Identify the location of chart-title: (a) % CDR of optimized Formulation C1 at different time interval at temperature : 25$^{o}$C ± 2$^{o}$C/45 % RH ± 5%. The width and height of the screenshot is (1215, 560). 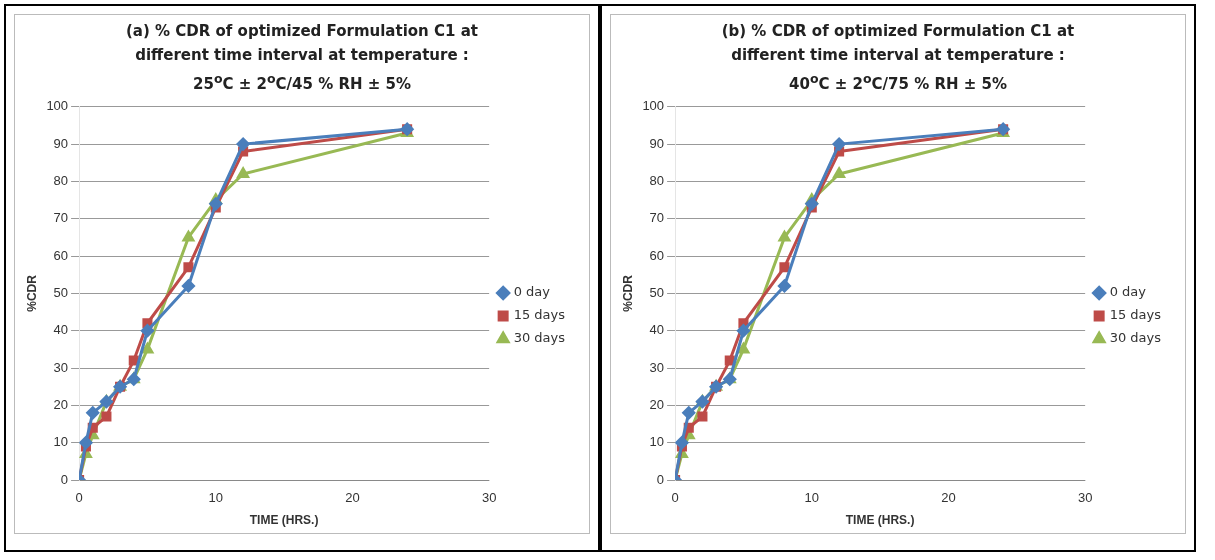
(302, 58).